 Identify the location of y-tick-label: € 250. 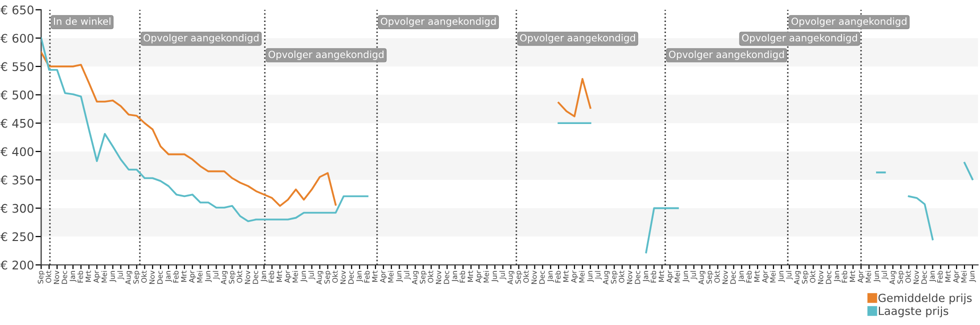
(17, 237).